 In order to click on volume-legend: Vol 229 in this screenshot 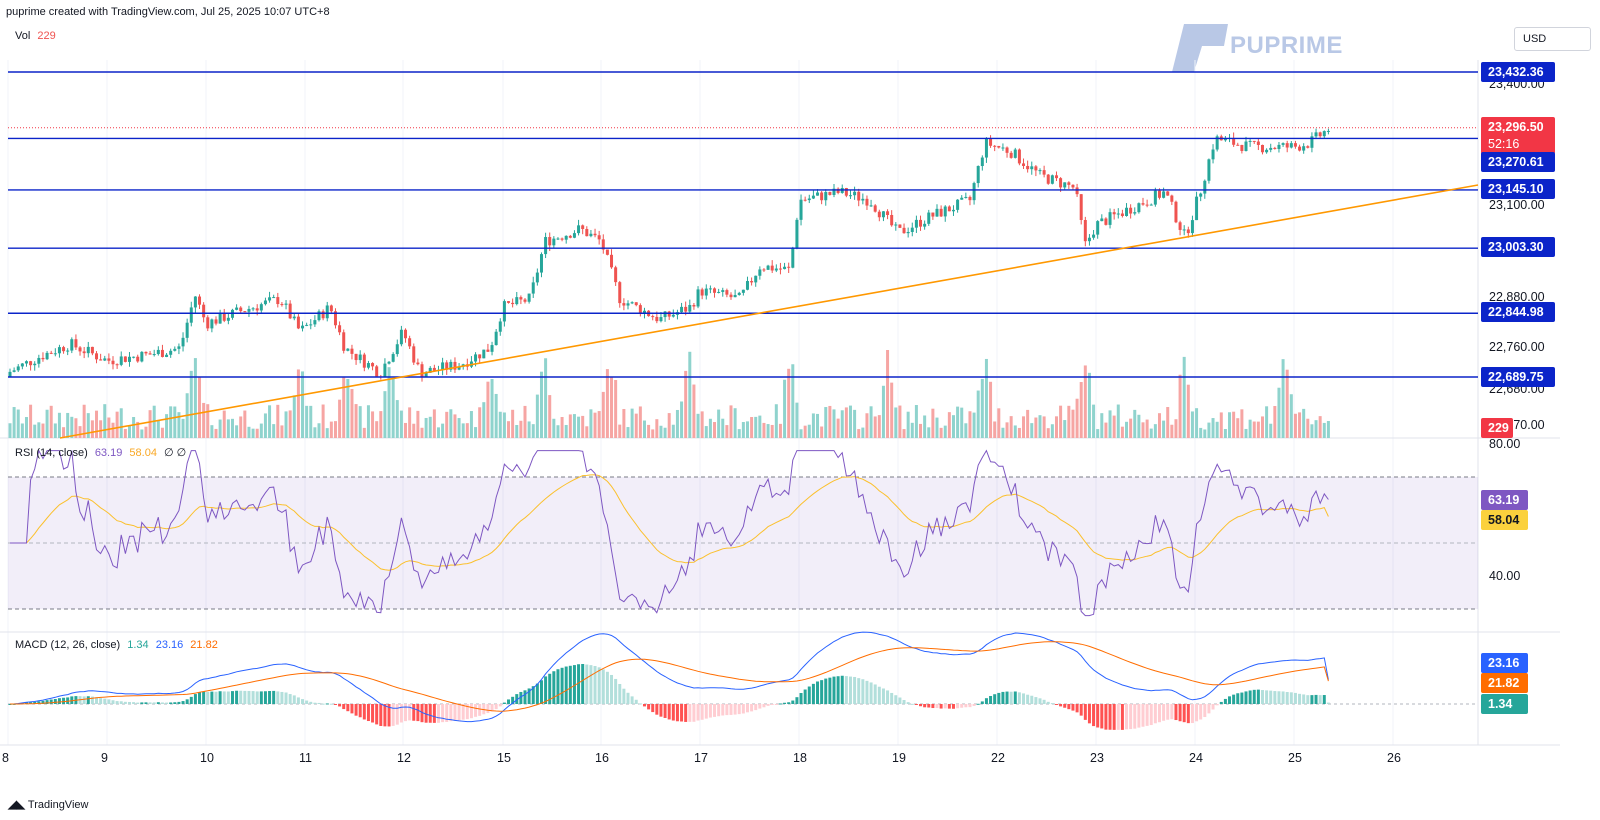, I will do `click(35, 36)`.